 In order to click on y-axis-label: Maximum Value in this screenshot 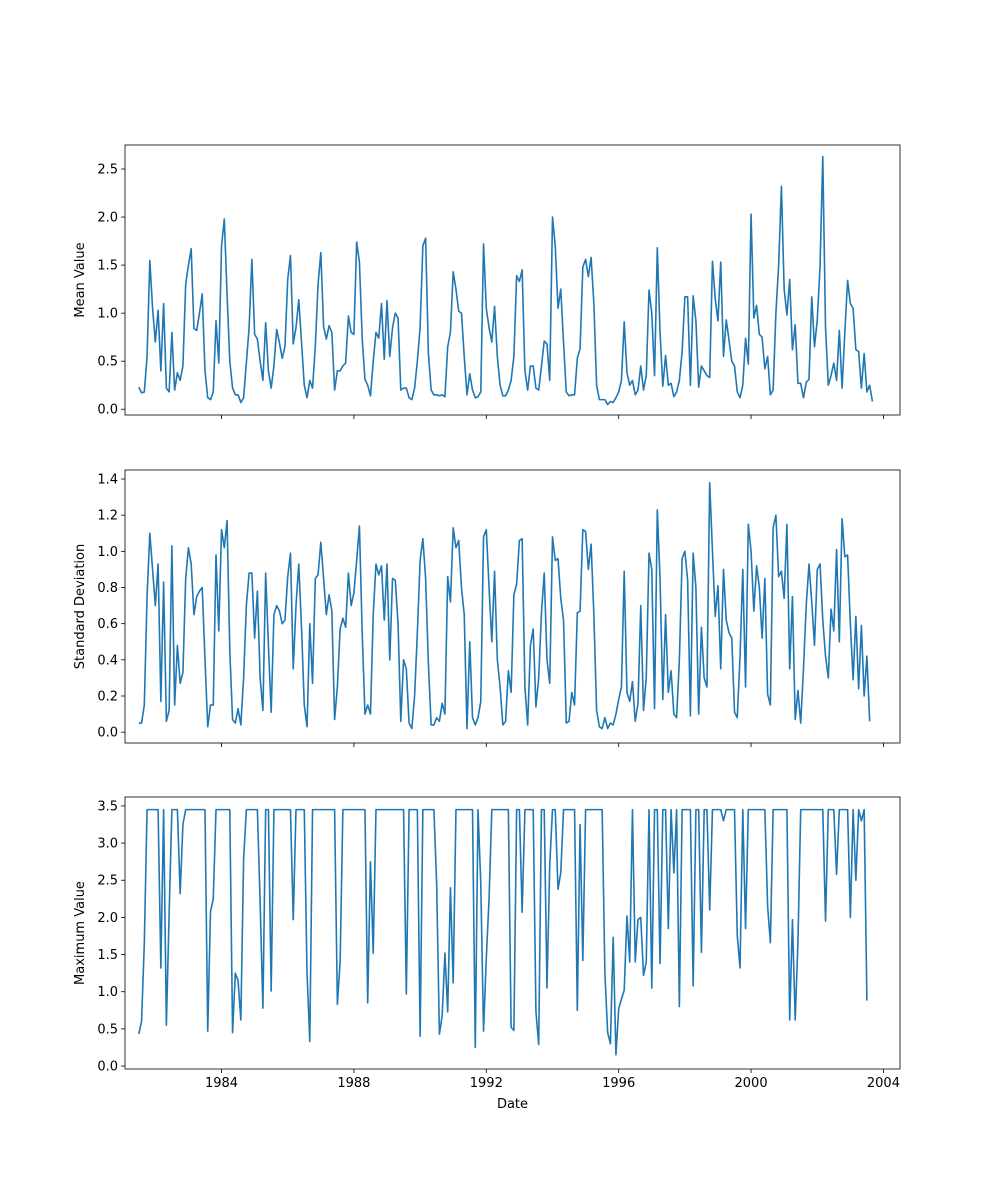, I will do `click(80, 933)`.